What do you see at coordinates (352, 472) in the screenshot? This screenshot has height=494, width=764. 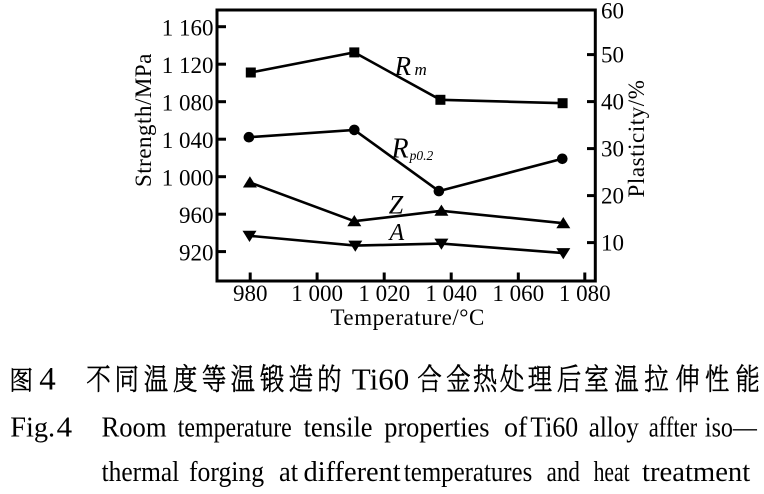 I see `svg-text: different` at bounding box center [352, 472].